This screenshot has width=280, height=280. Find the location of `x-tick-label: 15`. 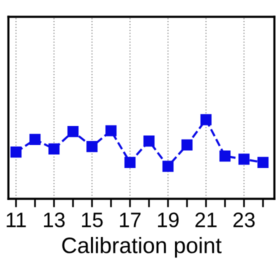

x-tick-label: 15 is located at coordinates (92, 220).